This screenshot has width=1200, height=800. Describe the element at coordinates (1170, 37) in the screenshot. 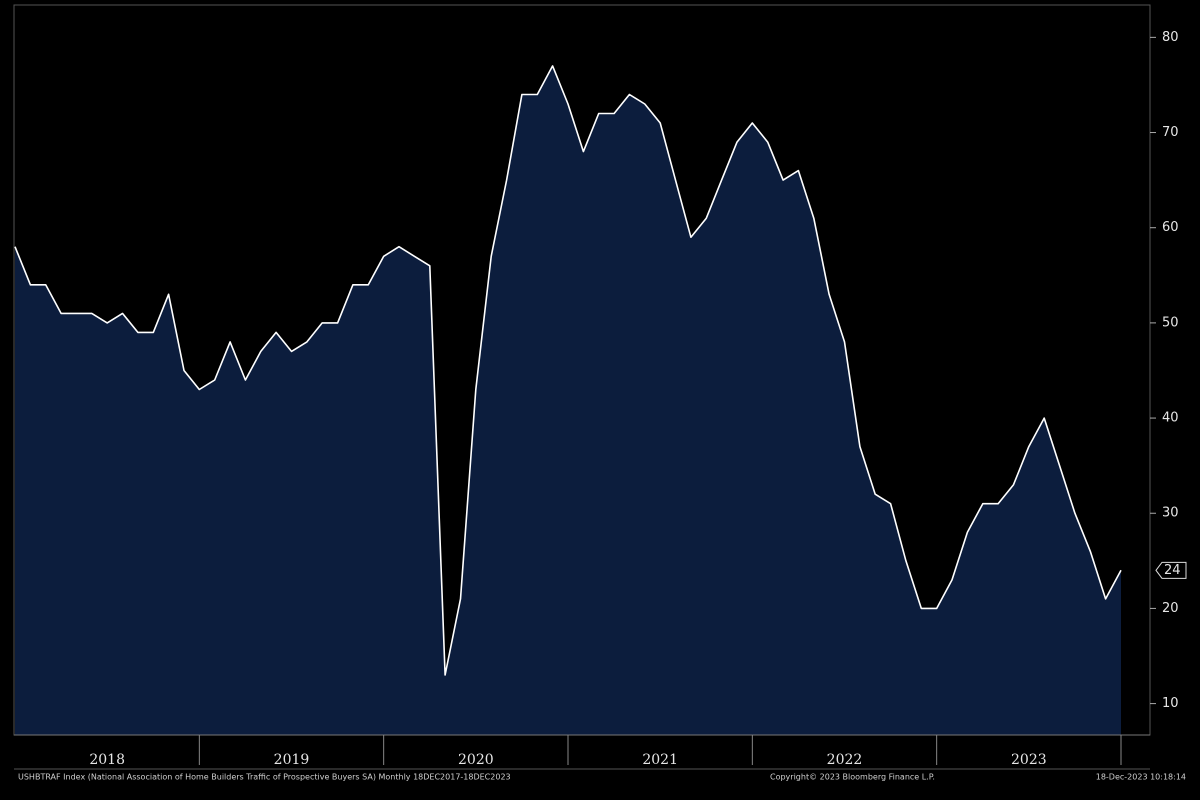

I see `y-tick-label: 80` at that location.